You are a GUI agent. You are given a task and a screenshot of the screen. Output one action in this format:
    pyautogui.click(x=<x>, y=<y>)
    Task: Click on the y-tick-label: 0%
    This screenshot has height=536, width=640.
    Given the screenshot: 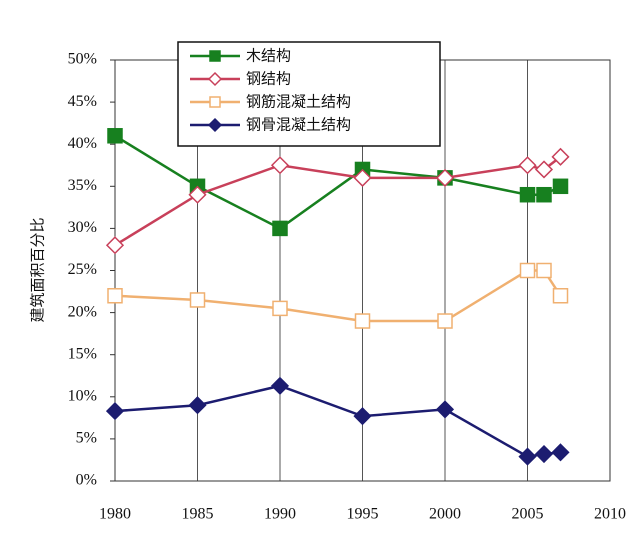 What is the action you would take?
    pyautogui.click(x=86, y=480)
    